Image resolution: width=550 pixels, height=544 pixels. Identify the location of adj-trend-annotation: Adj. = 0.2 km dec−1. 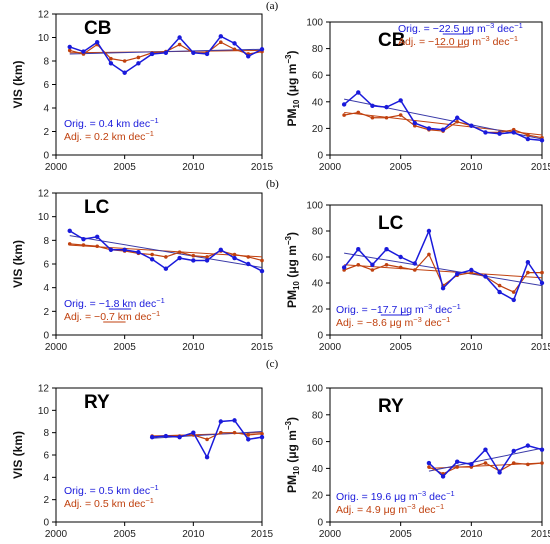
(109, 136).